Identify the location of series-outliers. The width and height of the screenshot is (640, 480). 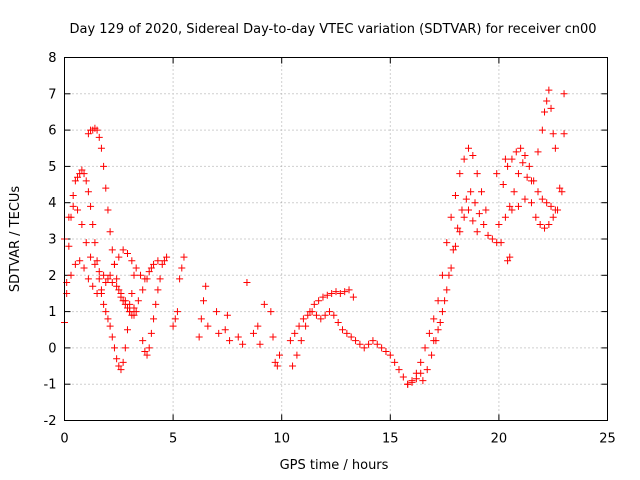
(530, 177).